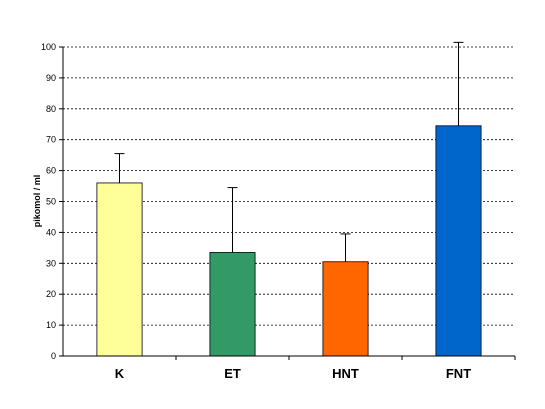  Describe the element at coordinates (232, 304) in the screenshot. I see `bar-et` at that location.